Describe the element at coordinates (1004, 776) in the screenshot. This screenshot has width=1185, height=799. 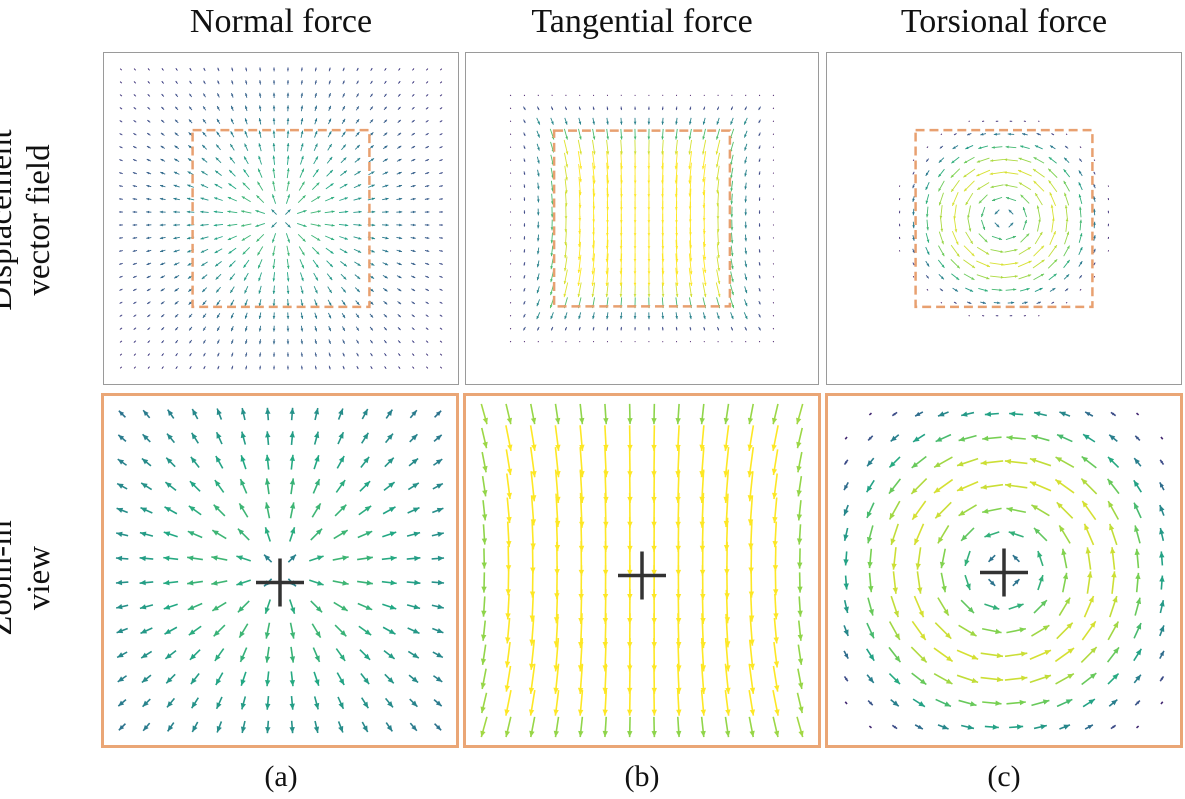
I see `caption-c: (c)` at that location.